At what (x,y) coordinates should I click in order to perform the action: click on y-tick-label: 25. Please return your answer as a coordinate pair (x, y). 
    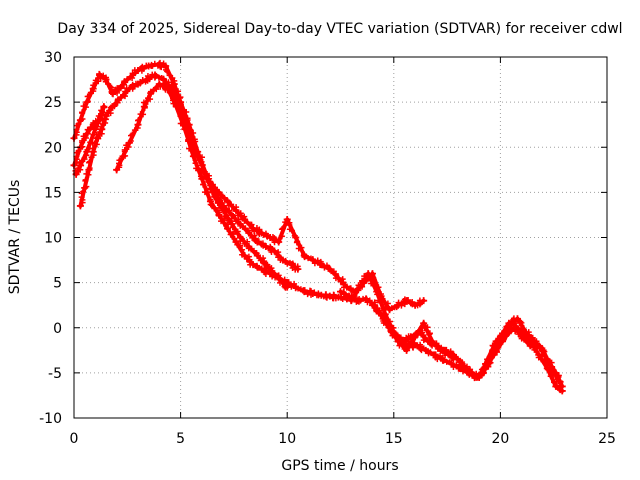
    Looking at the image, I should click on (53, 103).